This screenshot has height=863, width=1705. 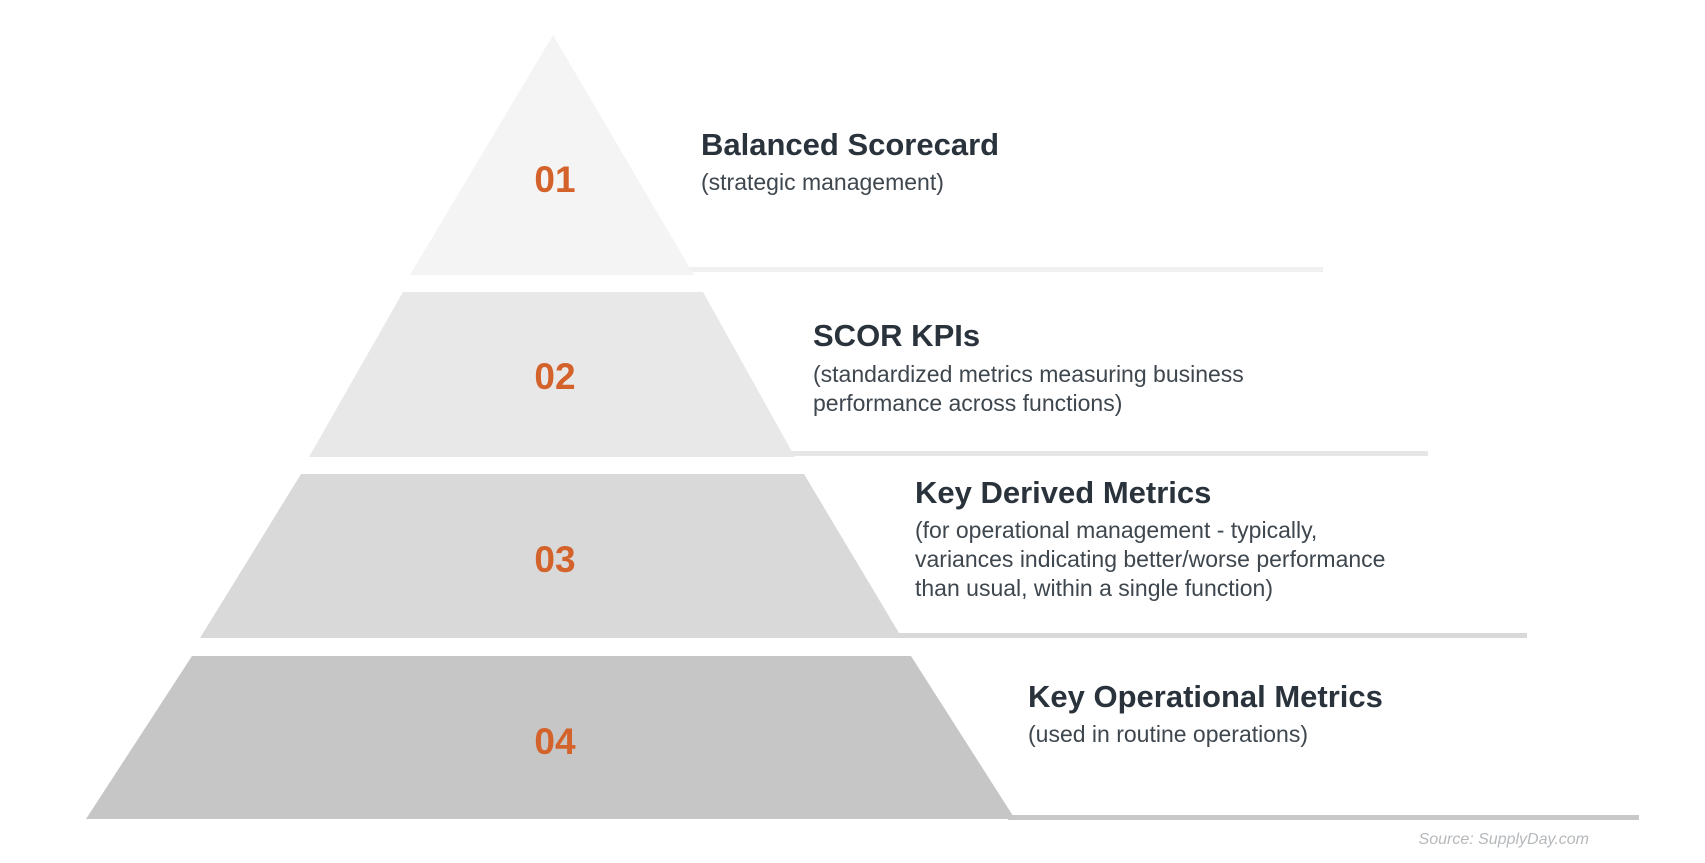 What do you see at coordinates (554, 179) in the screenshot?
I see `level-1-number: 01` at bounding box center [554, 179].